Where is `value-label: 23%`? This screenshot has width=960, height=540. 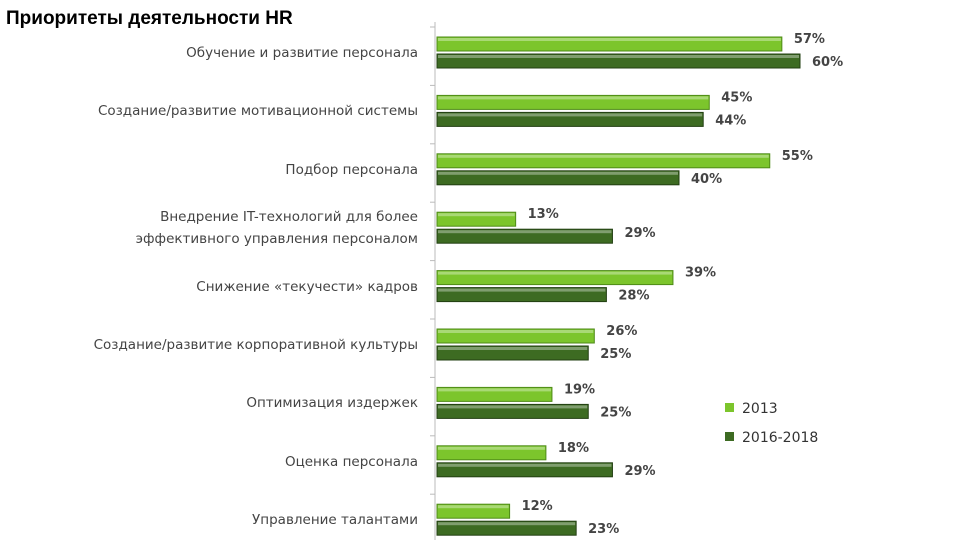
value-label: 23% is located at coordinates (603, 529).